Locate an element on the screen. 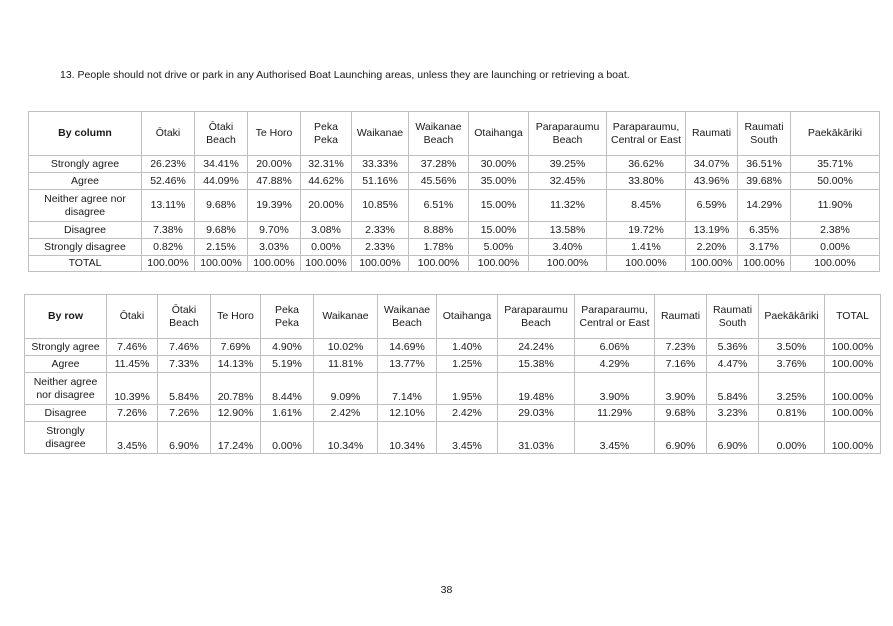 The width and height of the screenshot is (893, 626). cell: 2.38% is located at coordinates (835, 230).